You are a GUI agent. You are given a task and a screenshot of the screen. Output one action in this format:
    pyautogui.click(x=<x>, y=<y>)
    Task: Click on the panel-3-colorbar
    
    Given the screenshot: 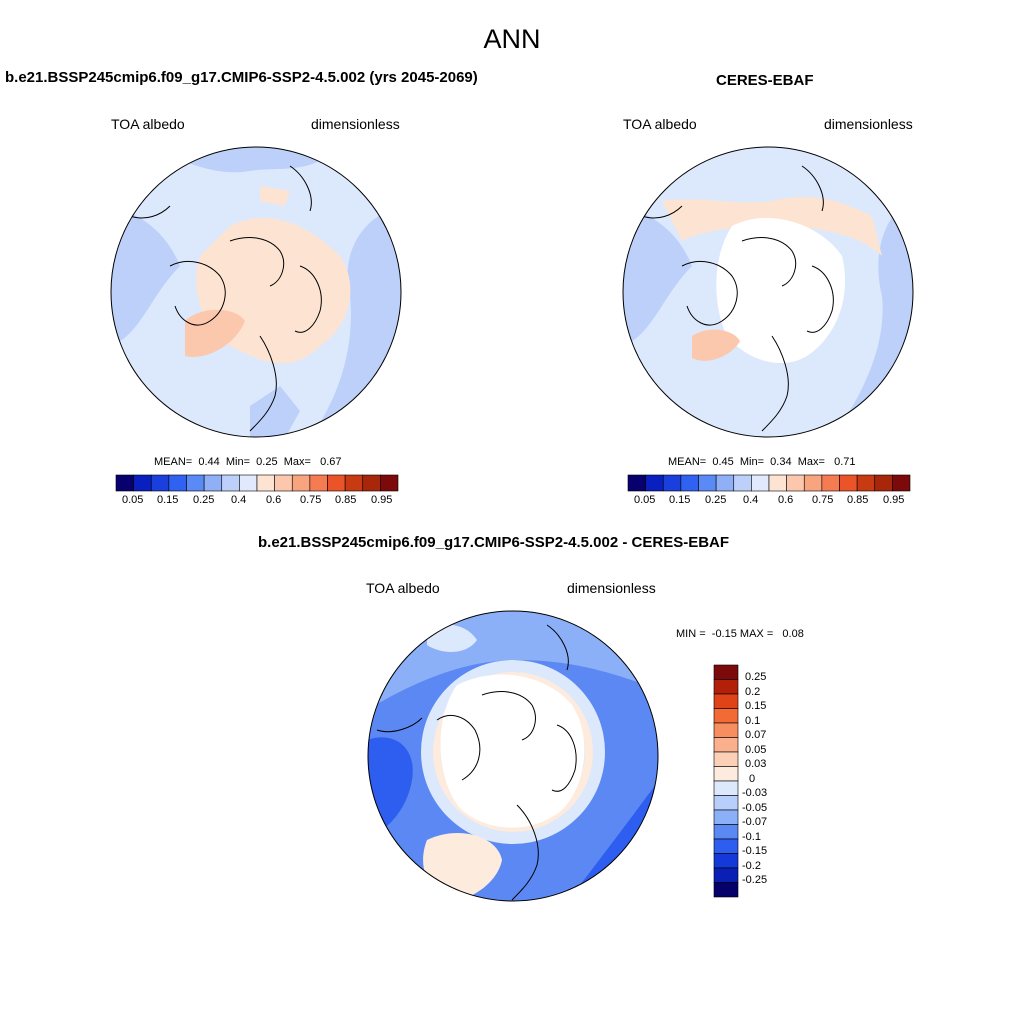 What is the action you would take?
    pyautogui.click(x=726, y=781)
    